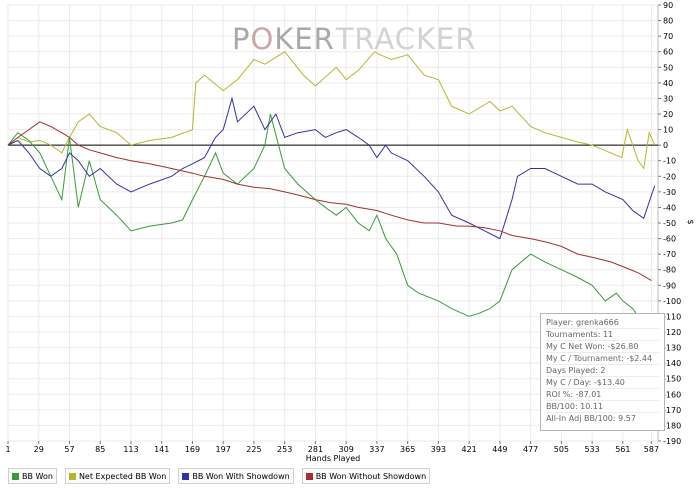 The image size is (700, 491). What do you see at coordinates (672, 316) in the screenshot?
I see `y-tick-label: -110` at bounding box center [672, 316].